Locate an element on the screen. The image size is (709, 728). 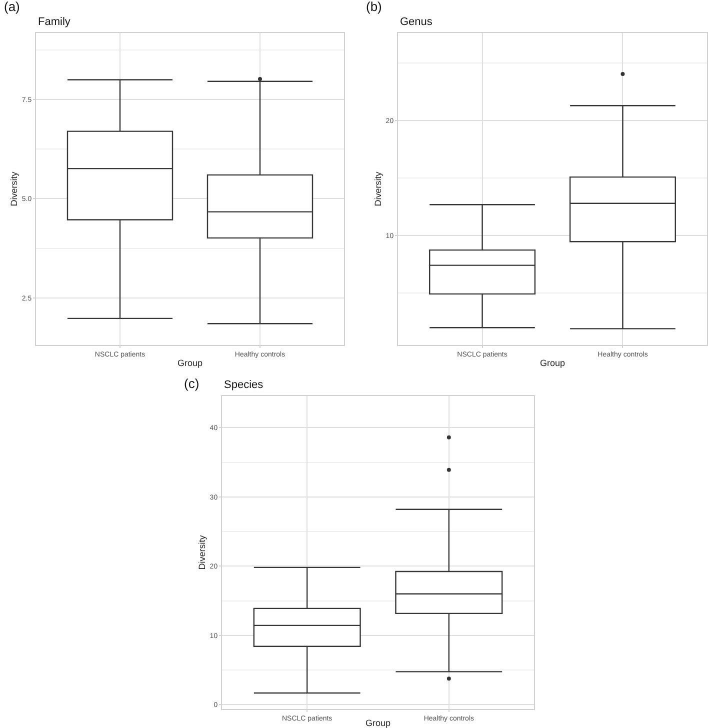
text: (b) is located at coordinates (374, 7).